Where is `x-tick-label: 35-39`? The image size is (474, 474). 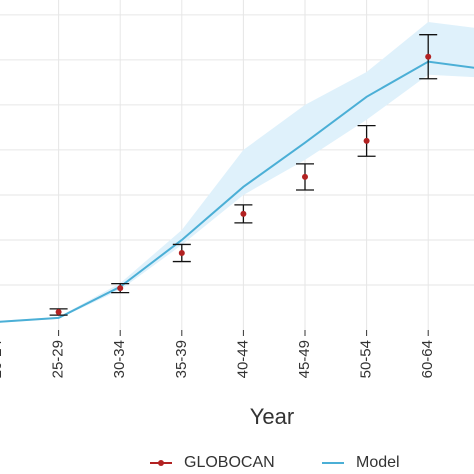
x-tick-label: 35-39 is located at coordinates (181, 359).